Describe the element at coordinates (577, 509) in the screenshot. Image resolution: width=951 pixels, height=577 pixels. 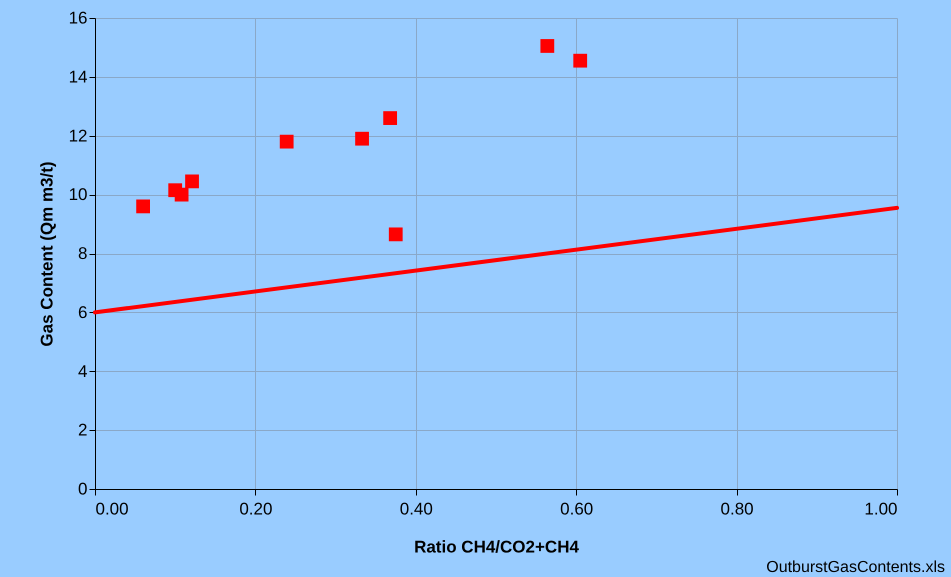
I see `x-tick-label: 0.60` at that location.